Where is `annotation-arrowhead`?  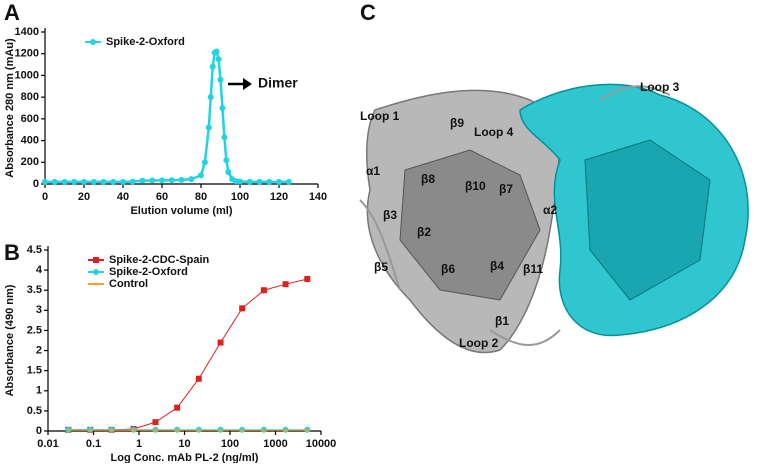
annotation-arrowhead is located at coordinates (247, 84).